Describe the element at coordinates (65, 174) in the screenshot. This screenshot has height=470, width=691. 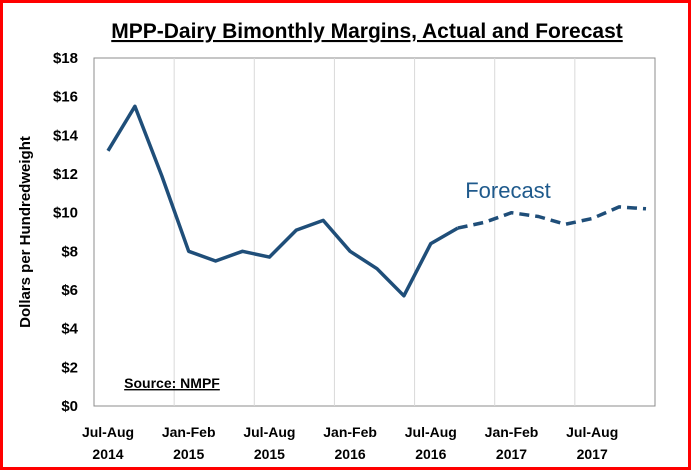
I see `y-tick-label: $12` at that location.